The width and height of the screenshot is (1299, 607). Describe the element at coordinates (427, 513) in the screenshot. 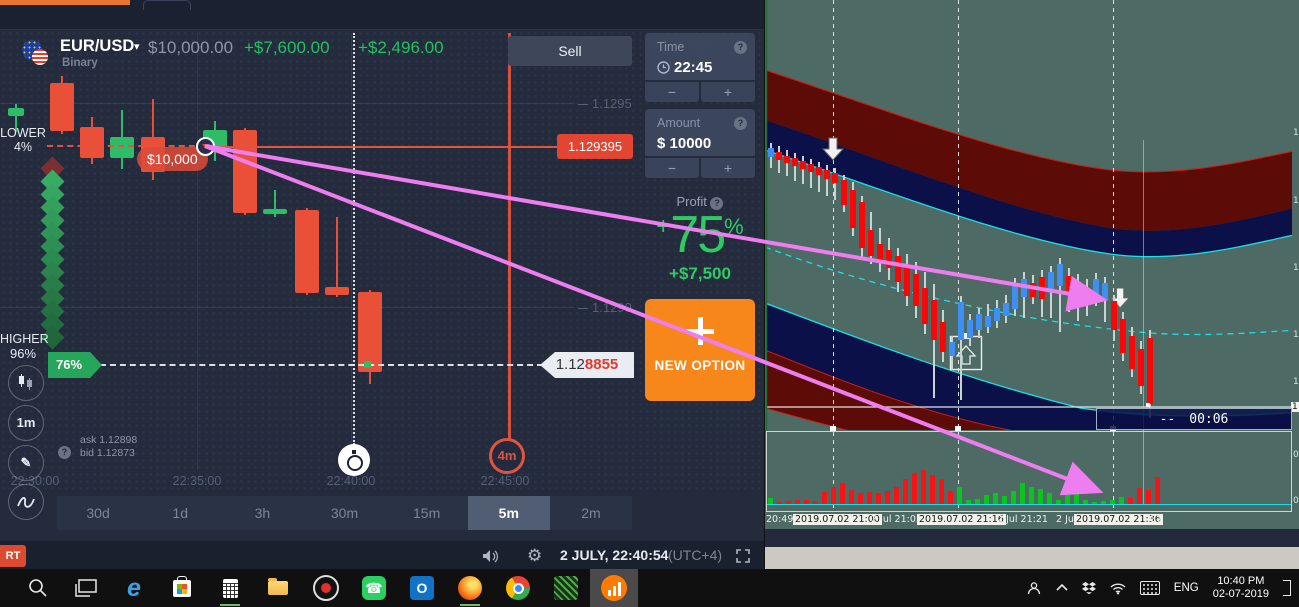

I see `timeframe-15m: 15m` at that location.